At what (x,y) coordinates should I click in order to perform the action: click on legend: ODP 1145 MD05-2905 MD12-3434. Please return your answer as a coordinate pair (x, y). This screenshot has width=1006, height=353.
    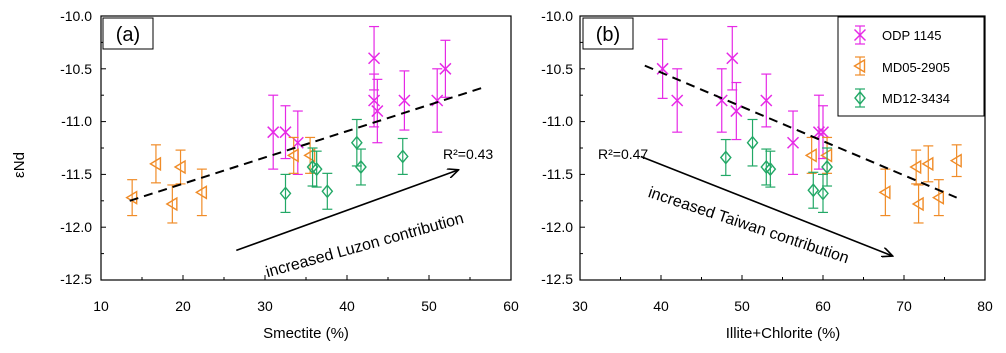
    Looking at the image, I should click on (911, 66).